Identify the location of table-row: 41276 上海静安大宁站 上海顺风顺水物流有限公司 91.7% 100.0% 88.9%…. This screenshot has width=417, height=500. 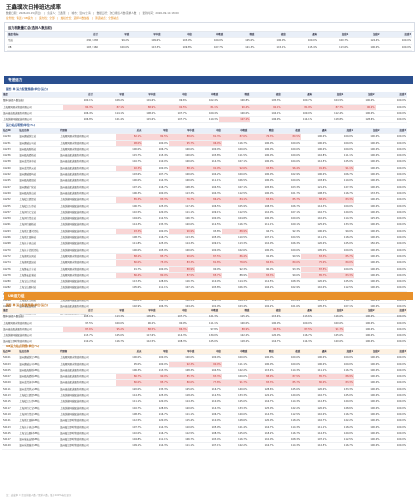
(204, 269).